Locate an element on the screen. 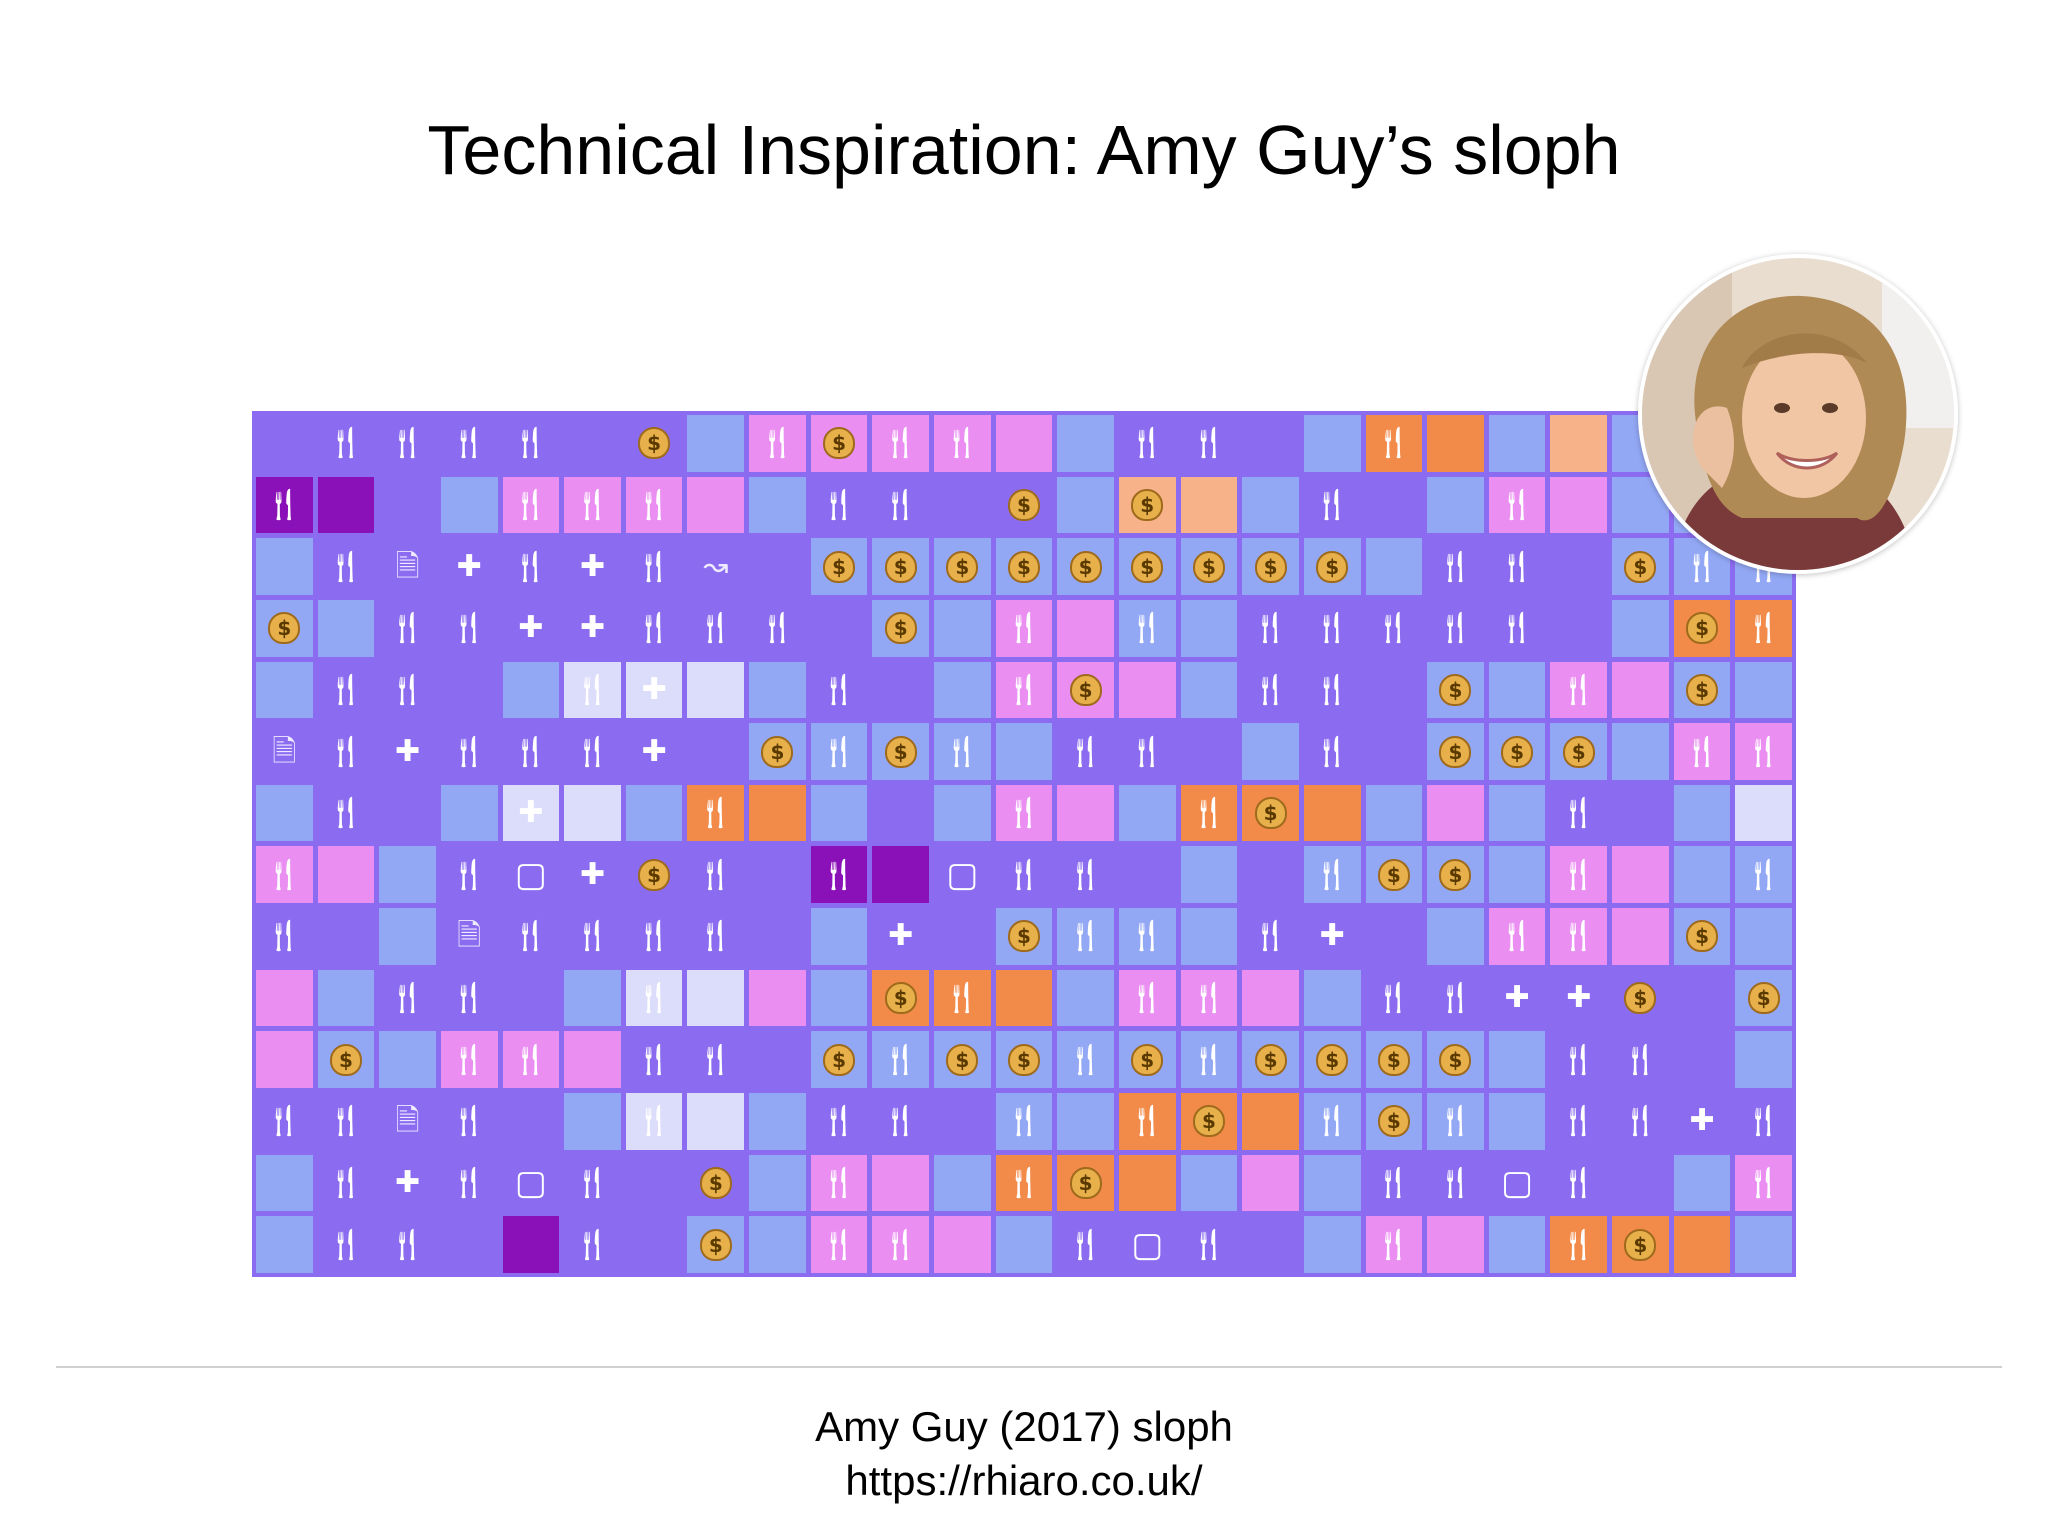  tile-document-icon: 🗎 is located at coordinates (284, 751).